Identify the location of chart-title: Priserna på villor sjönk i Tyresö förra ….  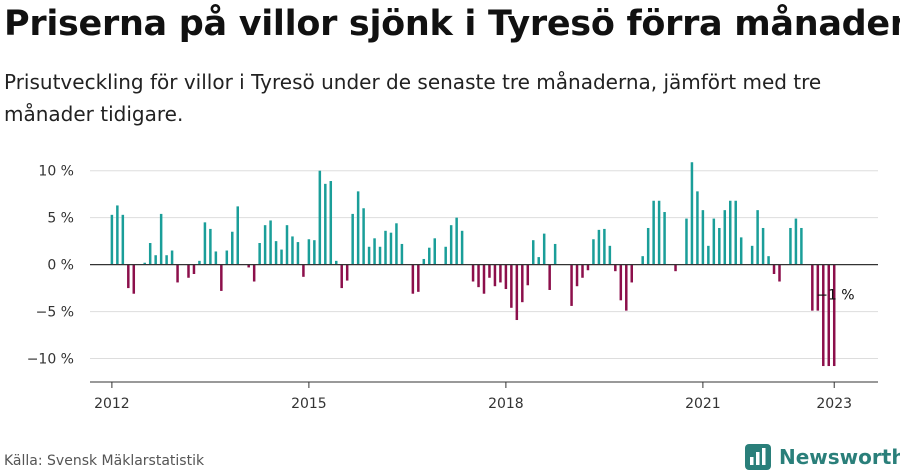
(452, 24).